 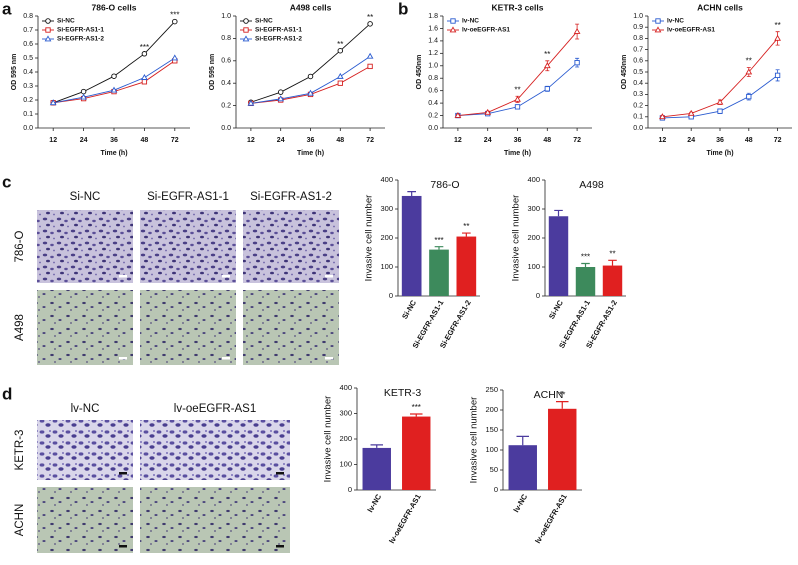 I want to click on y-tick-label: 100, so click(x=345, y=463).